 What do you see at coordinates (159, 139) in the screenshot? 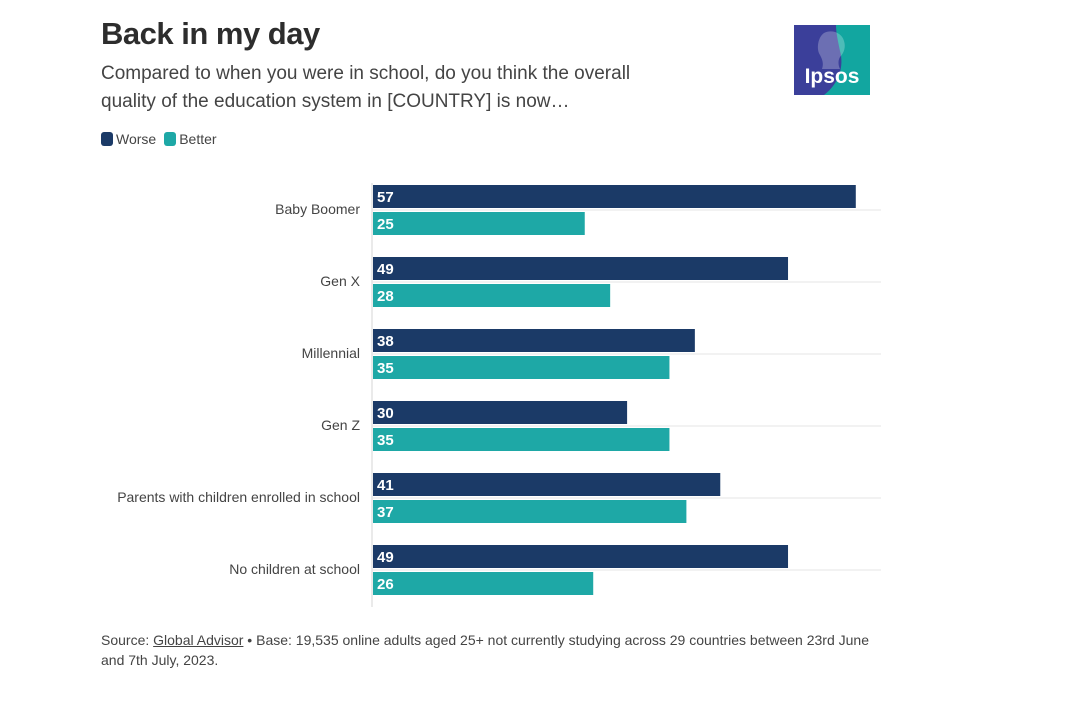
I see `legend: Worse Better` at bounding box center [159, 139].